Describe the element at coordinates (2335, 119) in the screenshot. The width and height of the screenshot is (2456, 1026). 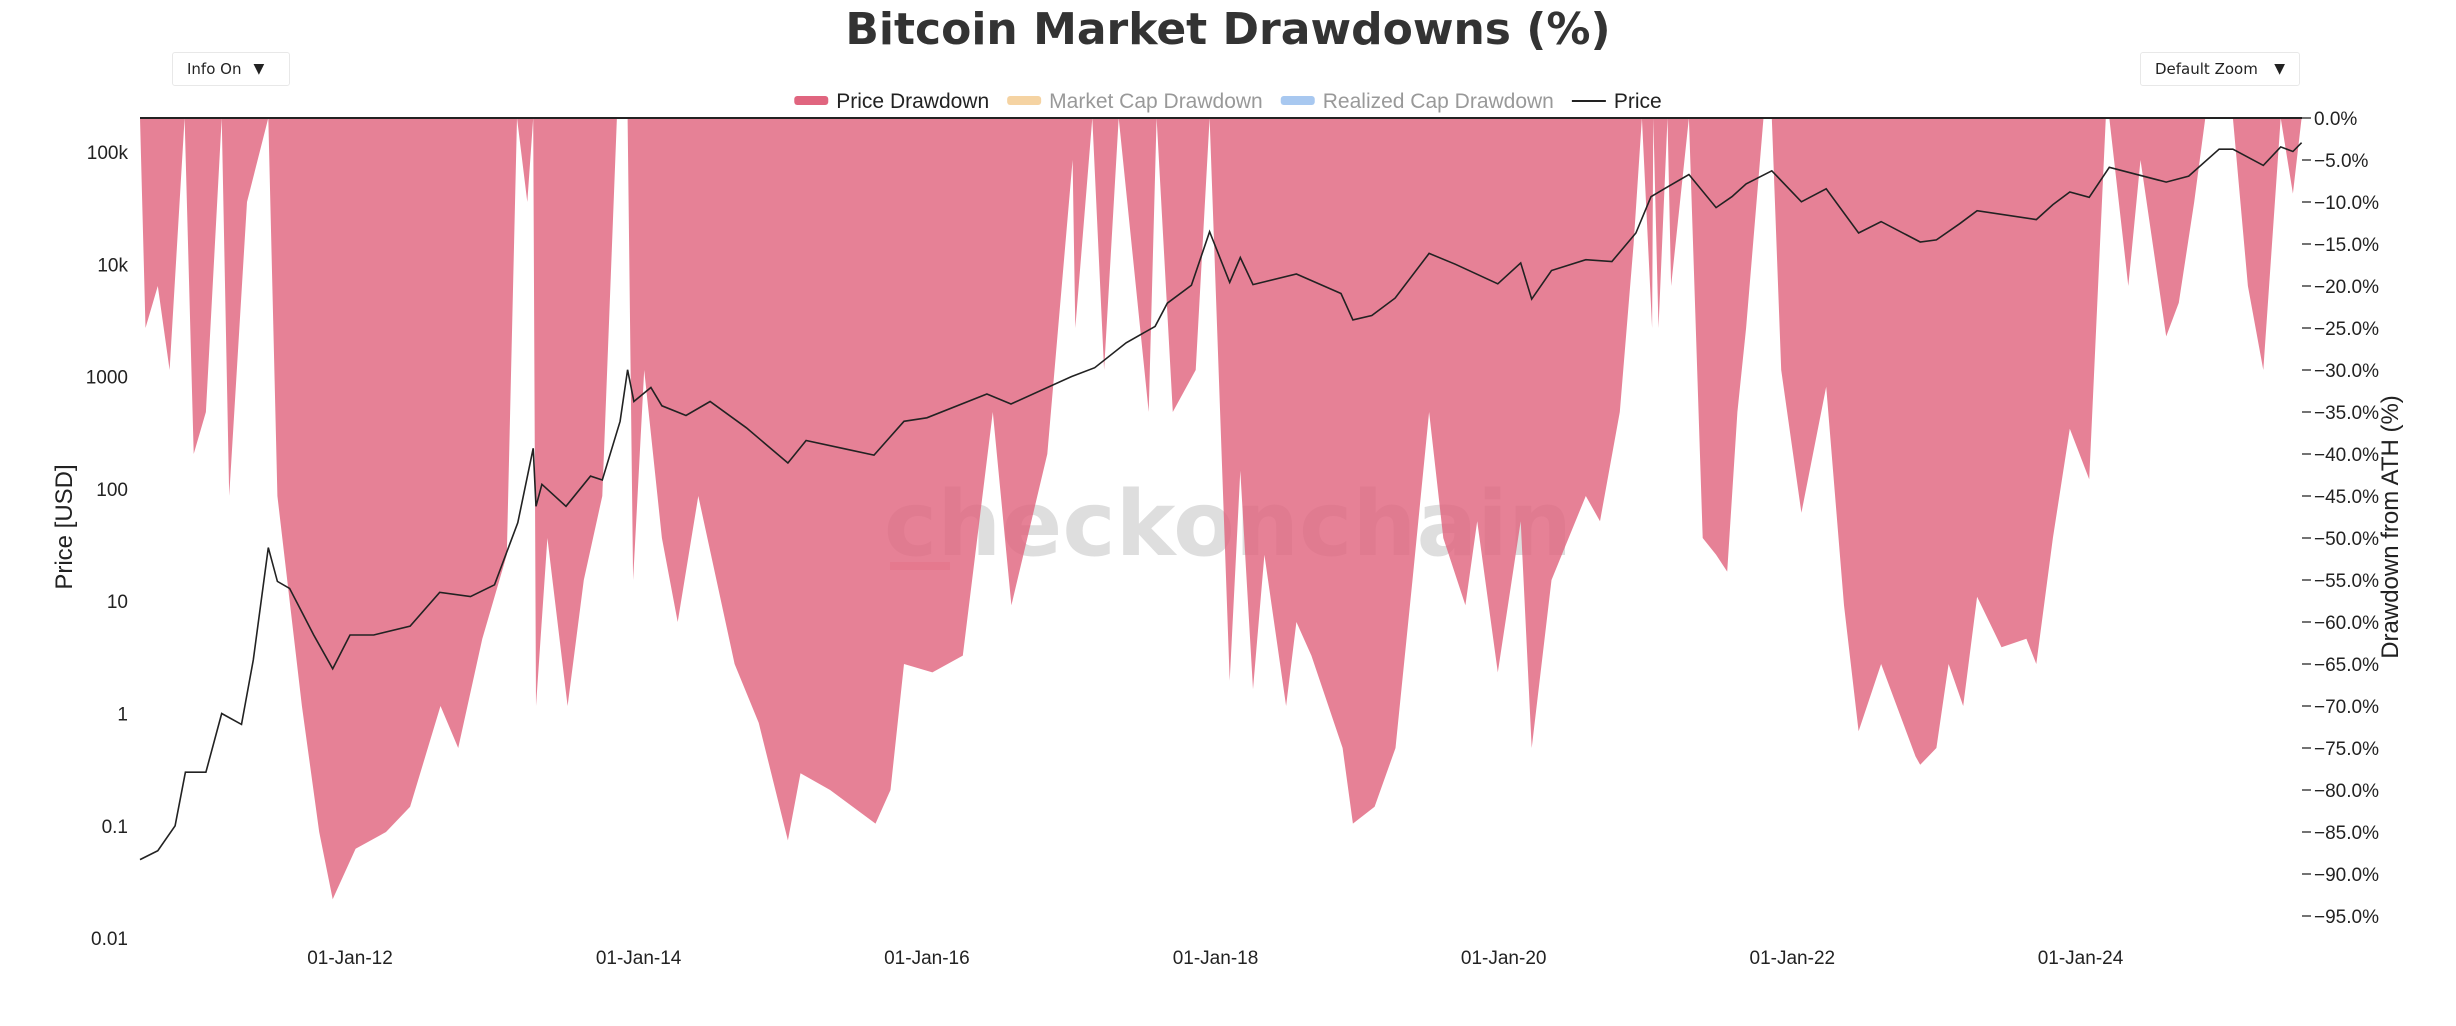
I see `y-right-tick-label: 0.0%` at that location.